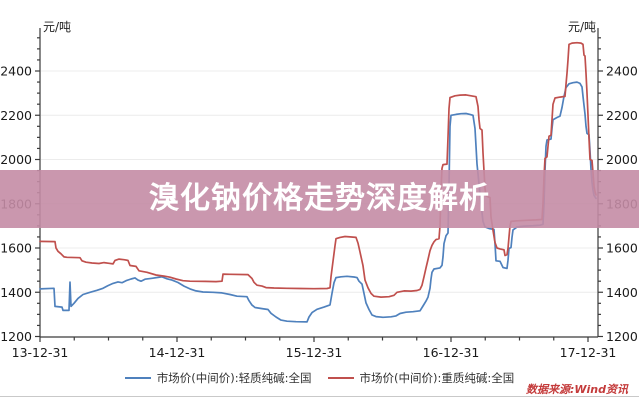  What do you see at coordinates (234, 378) in the screenshot?
I see `legend-label-light-soda-ash: 市场价(中间价):轻质纯碱:全国` at bounding box center [234, 378].